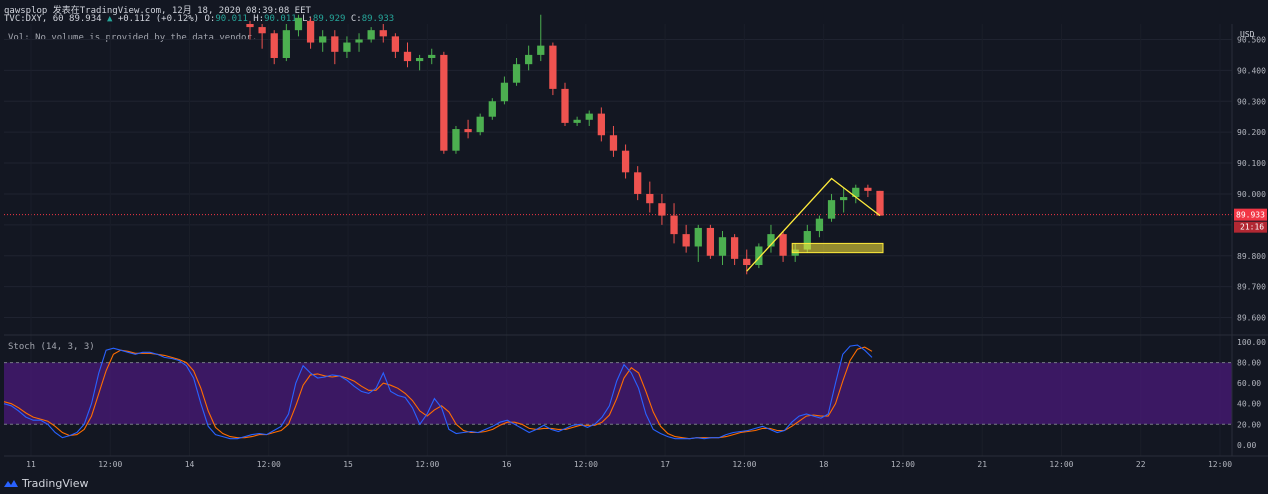  What do you see at coordinates (813, 224) in the screenshot?
I see `trend-line-annotation` at bounding box center [813, 224].